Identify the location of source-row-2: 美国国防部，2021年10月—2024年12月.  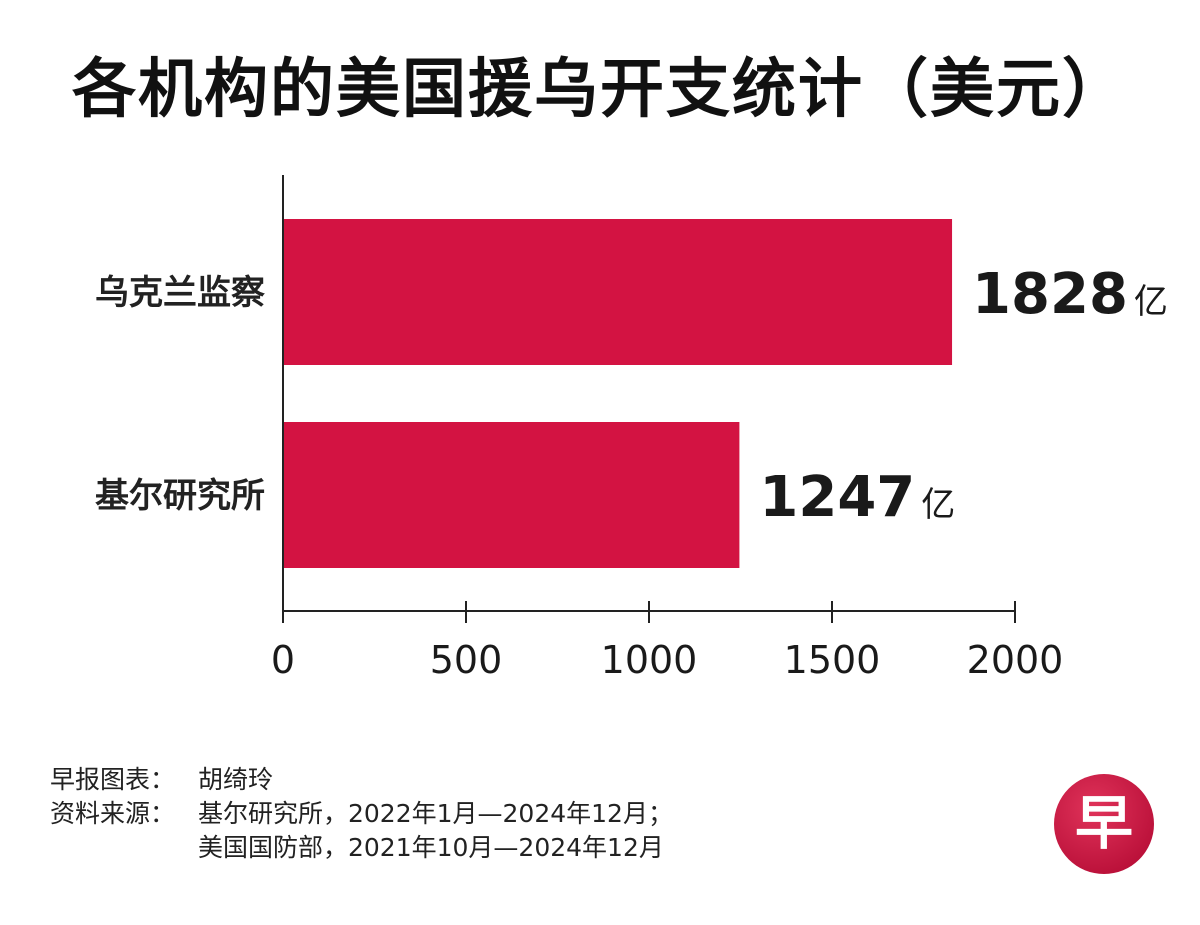
(361, 848).